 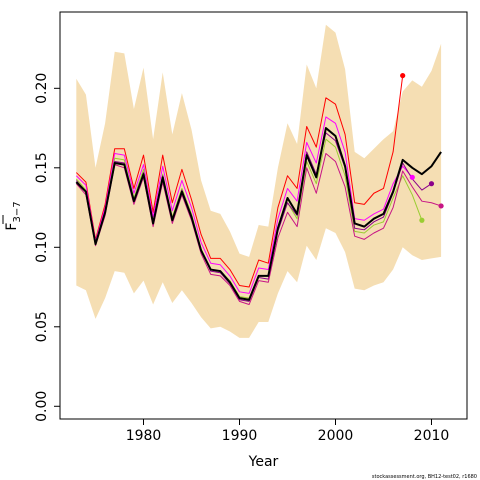 I want to click on y-tick-label-group: 0.20, so click(x=42, y=88).